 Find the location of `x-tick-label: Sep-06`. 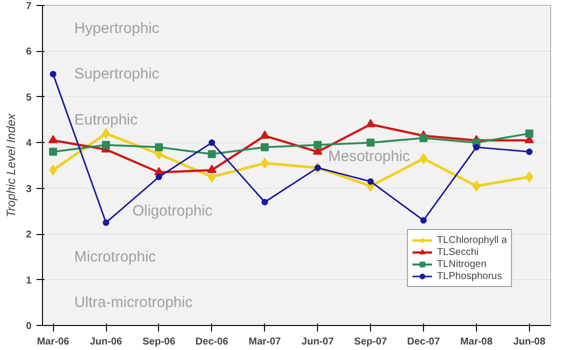

x-tick-label: Sep-06 is located at coordinates (159, 342).